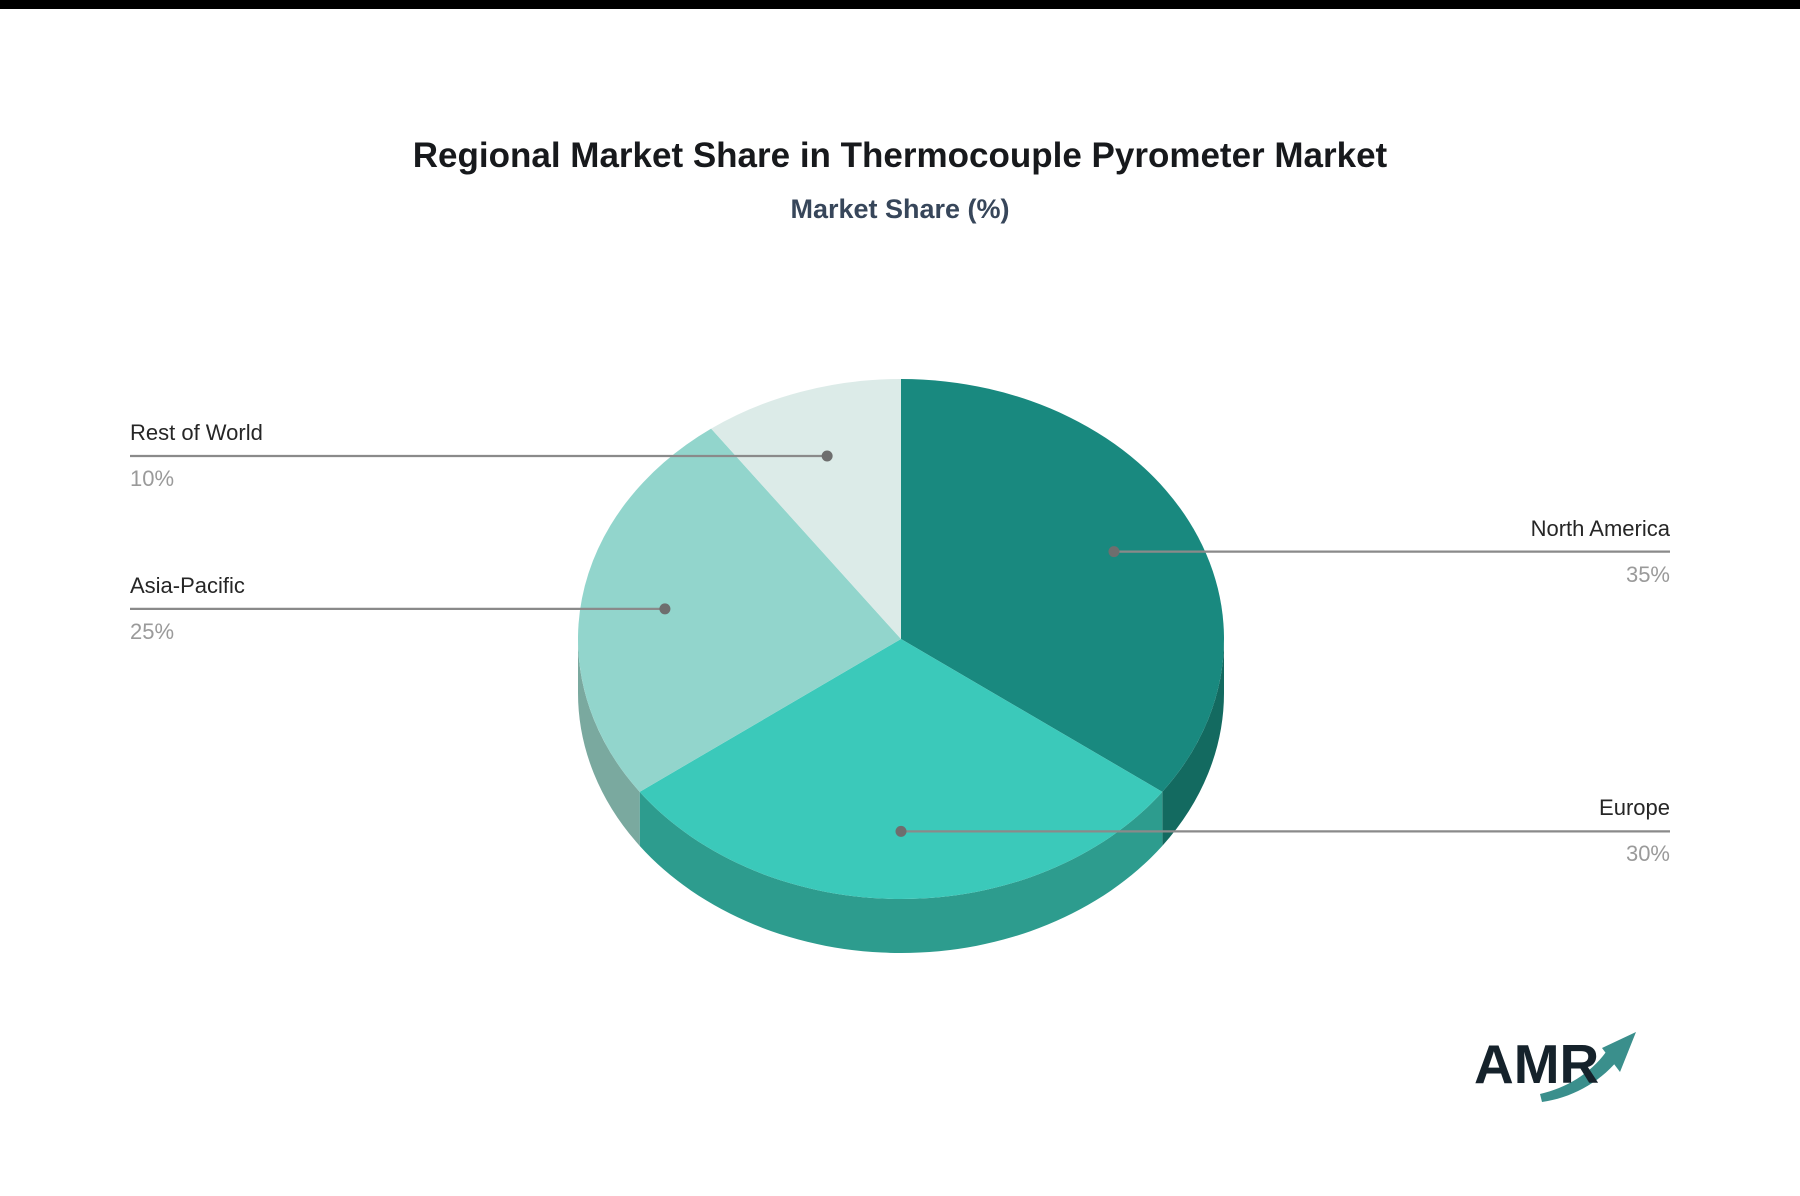 This screenshot has width=1800, height=1196. Describe the element at coordinates (187, 585) in the screenshot. I see `slice-label-asia-pacific: Asia-Pacific` at that location.